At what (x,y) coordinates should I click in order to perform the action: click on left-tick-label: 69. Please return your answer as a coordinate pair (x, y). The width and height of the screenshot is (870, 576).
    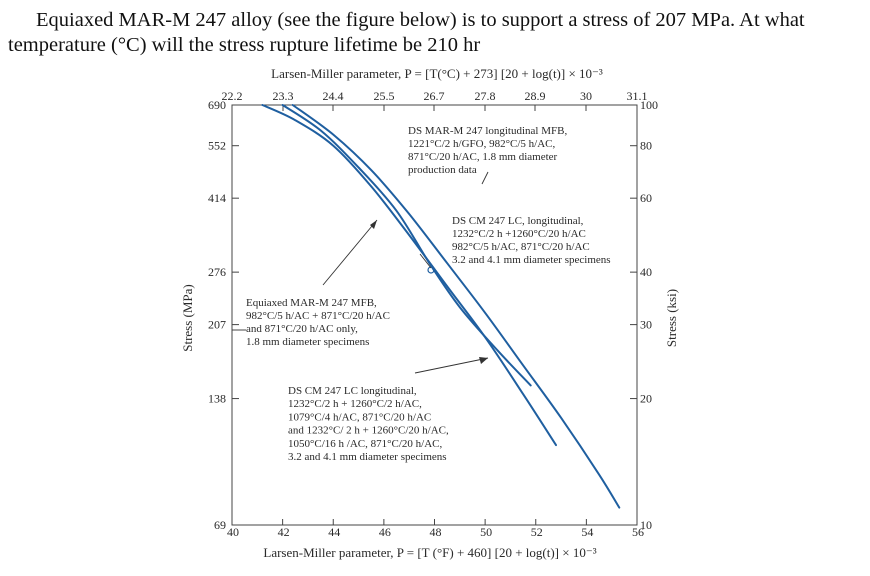
    Looking at the image, I should click on (220, 525).